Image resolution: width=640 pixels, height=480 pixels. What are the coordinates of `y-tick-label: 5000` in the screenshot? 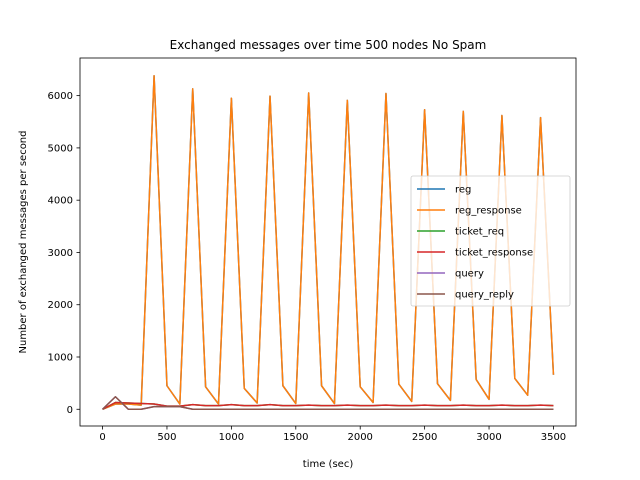 It's located at (60, 148).